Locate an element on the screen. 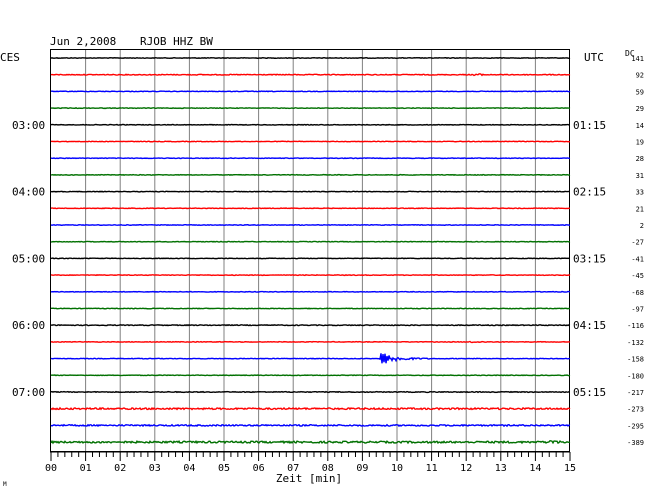  left-time-label: 05:00 is located at coordinates (28, 258).